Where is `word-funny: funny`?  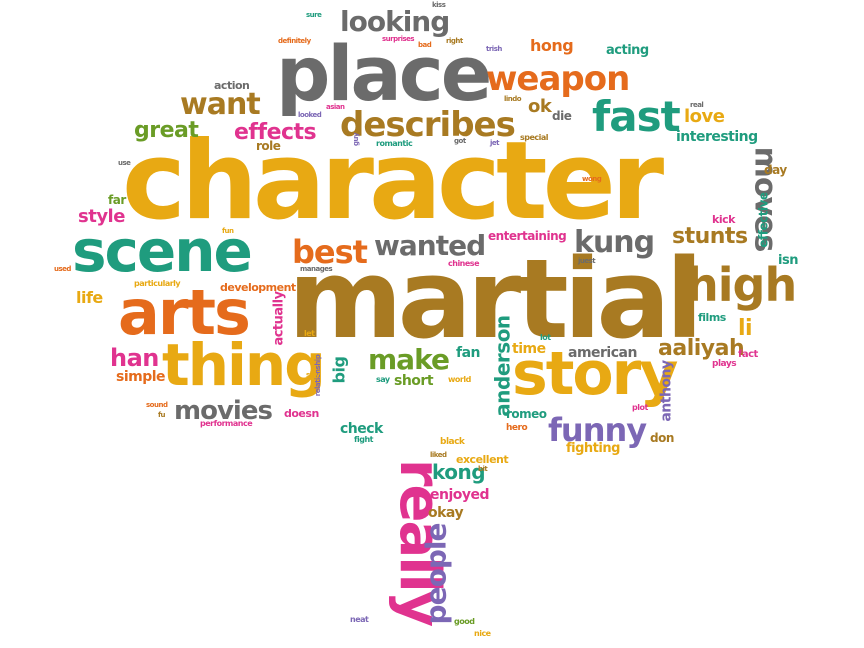 word-funny: funny is located at coordinates (597, 430).